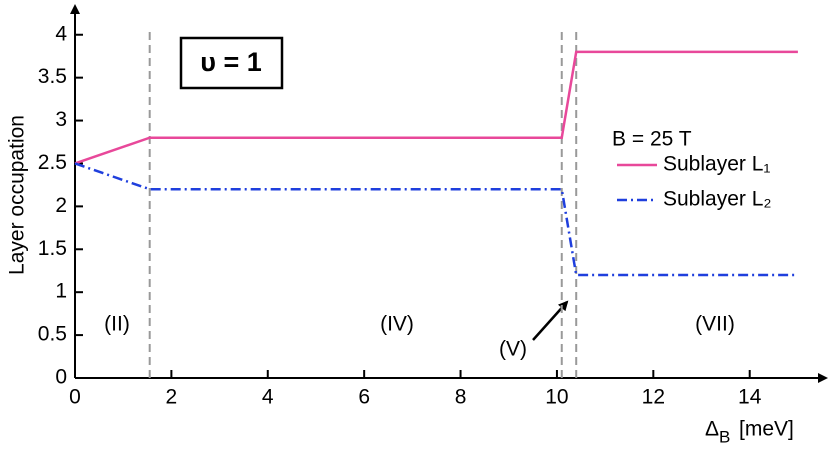  I want to click on y-tick-label: 0.5, so click(52, 334).